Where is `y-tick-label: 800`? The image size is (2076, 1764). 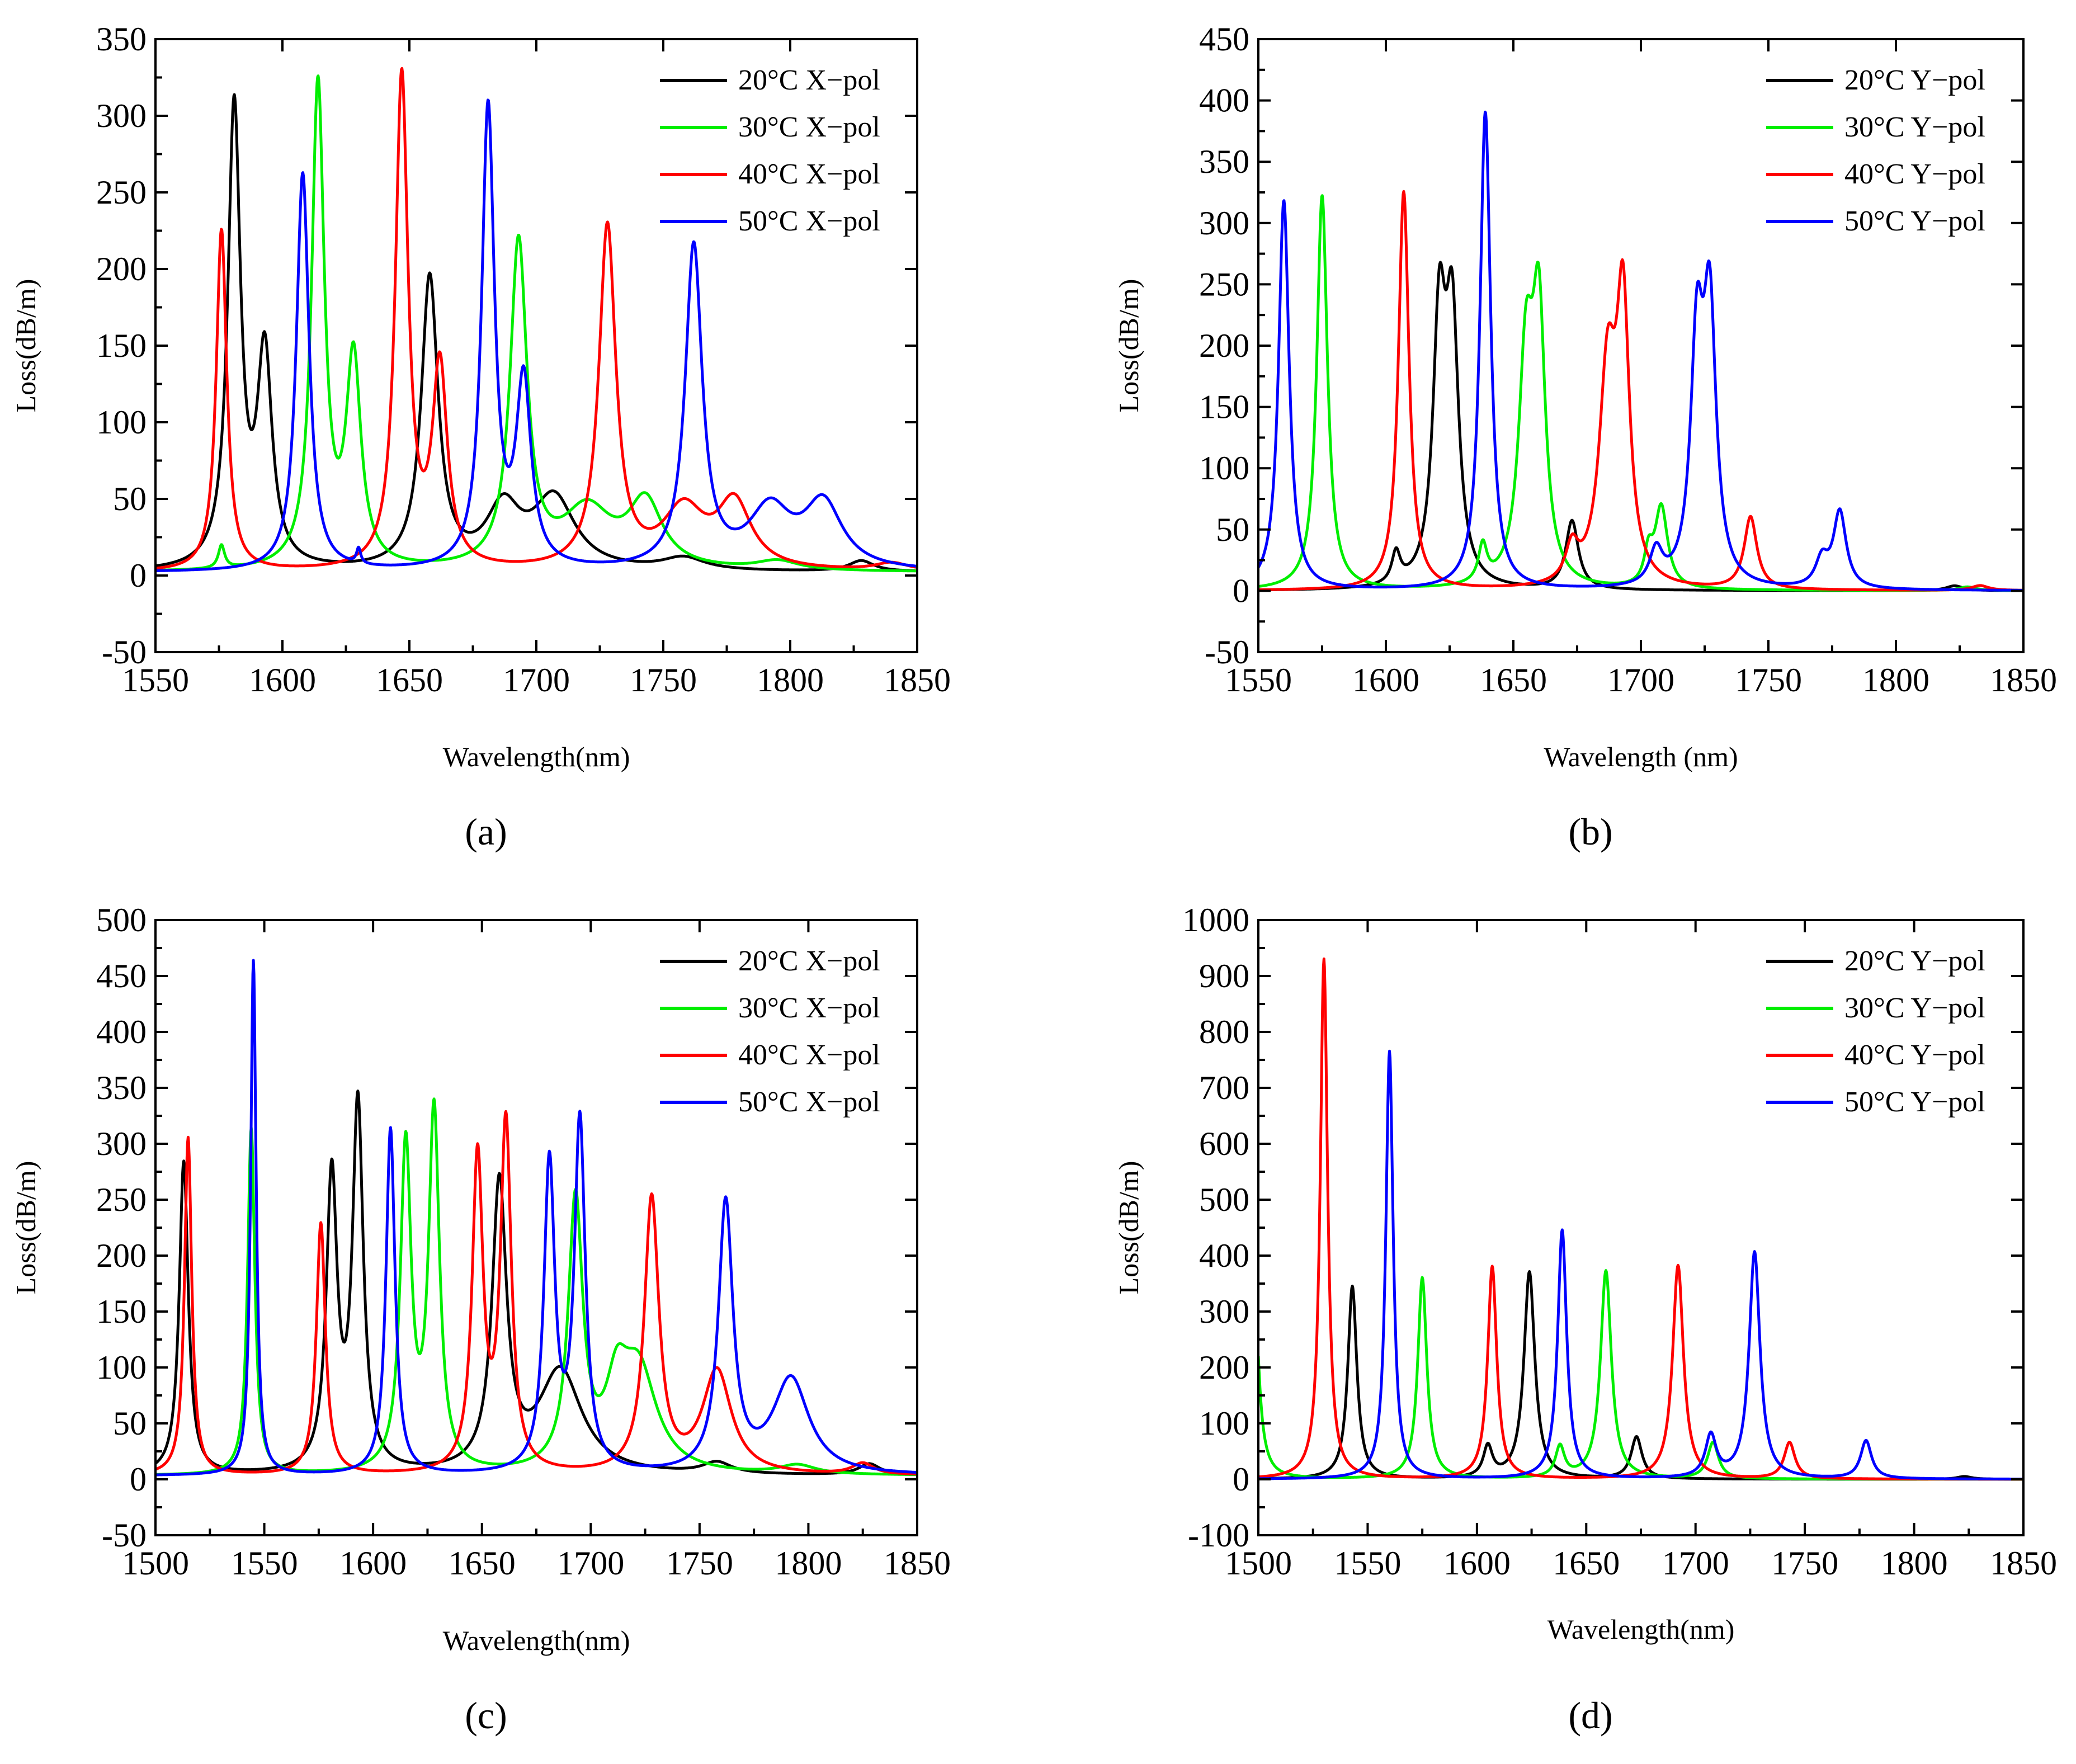
y-tick-label: 800 is located at coordinates (1224, 1031).